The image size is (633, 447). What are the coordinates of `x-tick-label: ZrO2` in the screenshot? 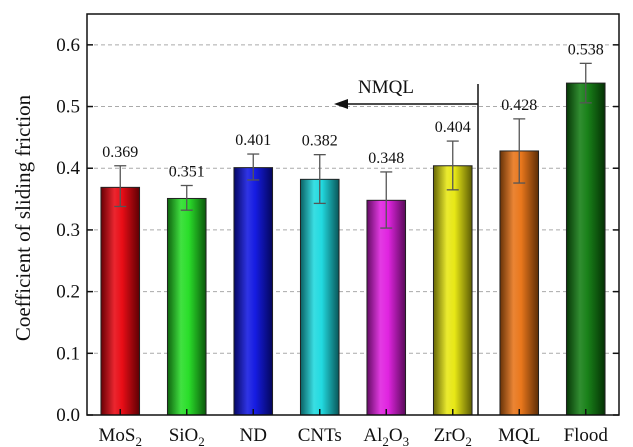 It's located at (453, 436).